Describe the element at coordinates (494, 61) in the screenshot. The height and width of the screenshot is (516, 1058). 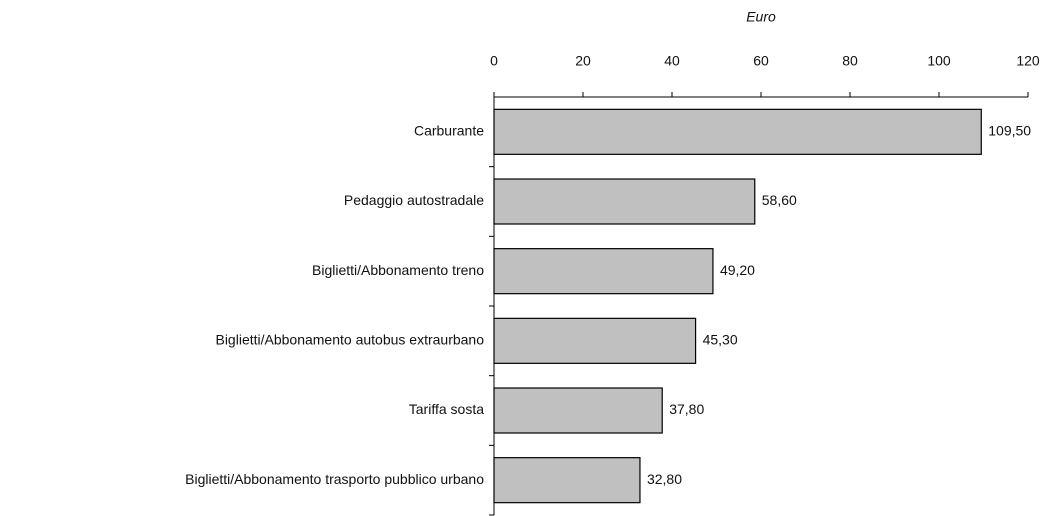
I see `x-tick-label: 0` at that location.